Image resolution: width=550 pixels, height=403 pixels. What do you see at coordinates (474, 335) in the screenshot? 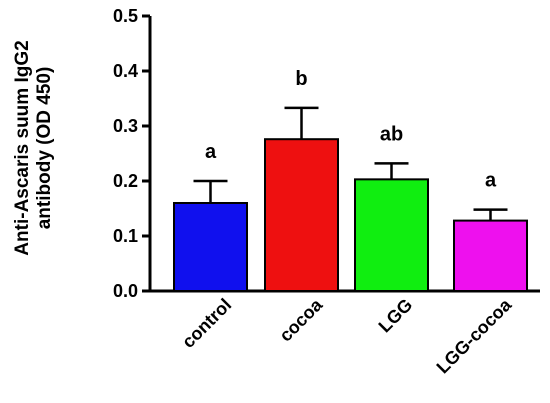
I see `x-tick-label: LGG-cocoa` at bounding box center [474, 335].